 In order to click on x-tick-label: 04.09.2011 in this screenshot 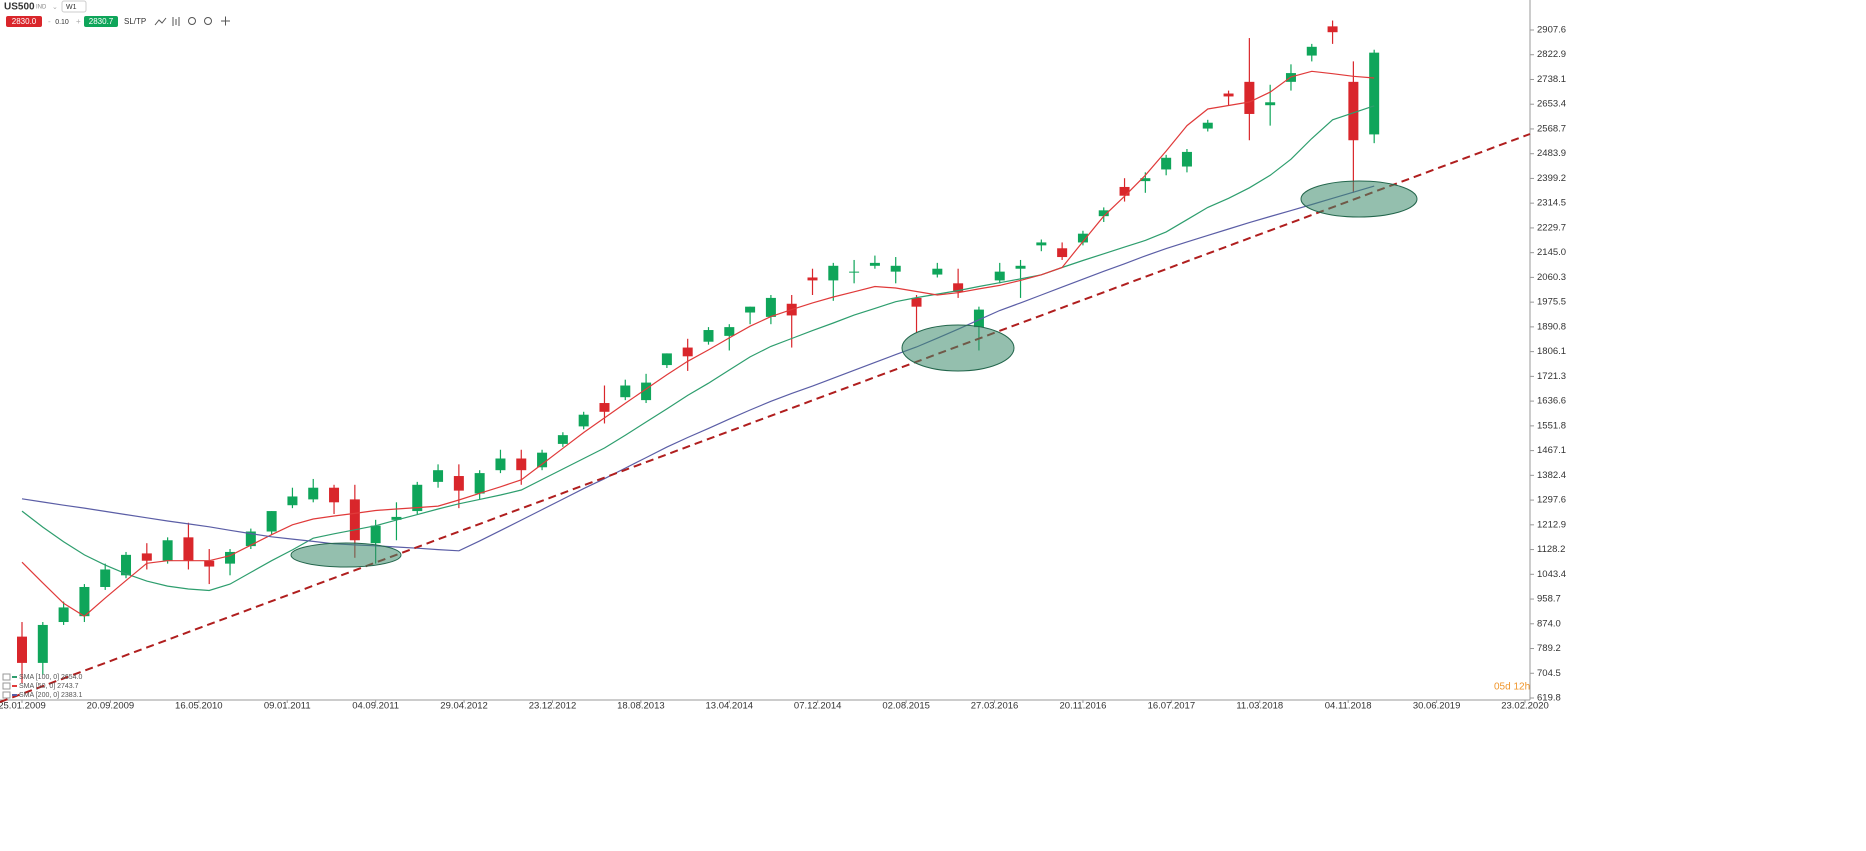, I will do `click(375, 706)`.